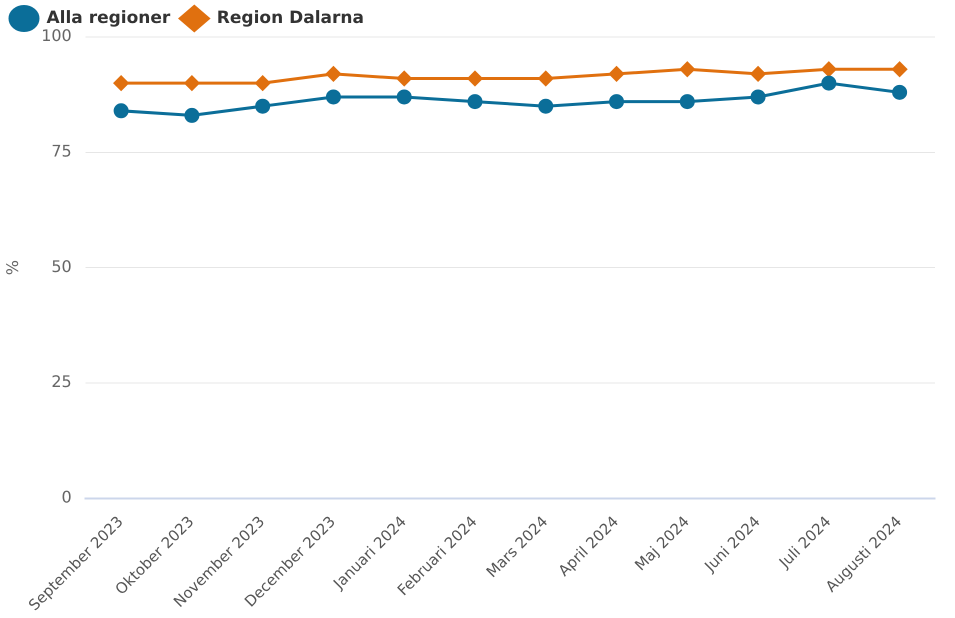  Describe the element at coordinates (56, 36) in the screenshot. I see `y-tick-label: 100` at that location.